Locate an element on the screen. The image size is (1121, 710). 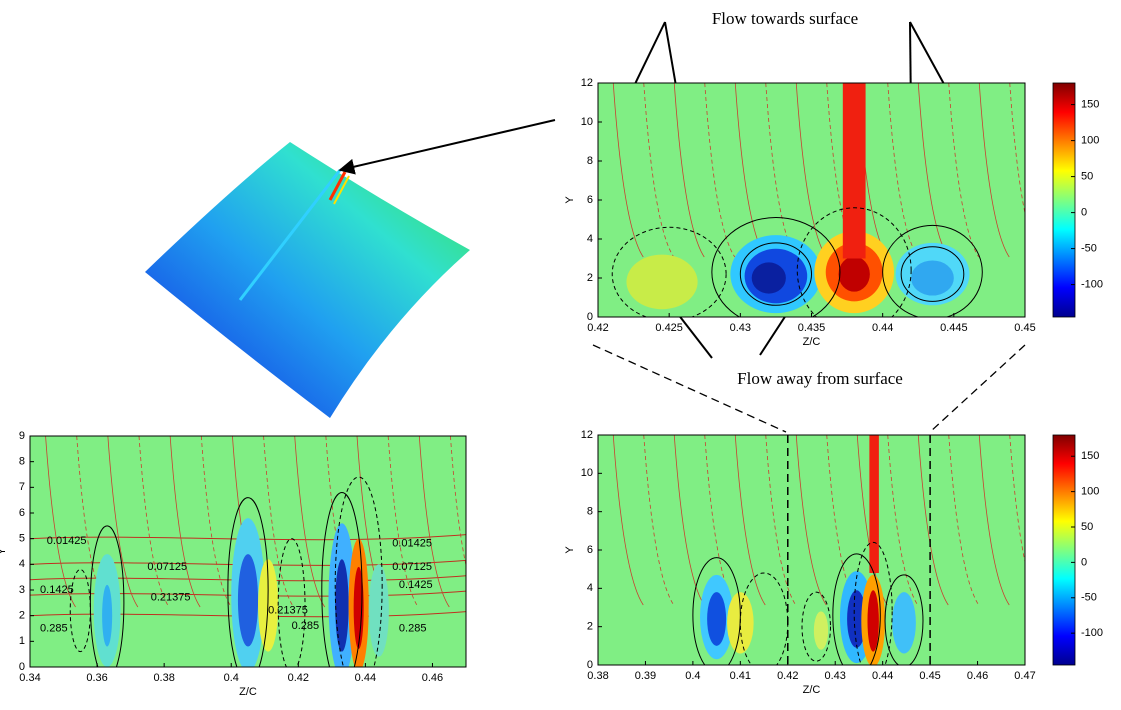
x-tick-label: 0.425 is located at coordinates (669, 328).